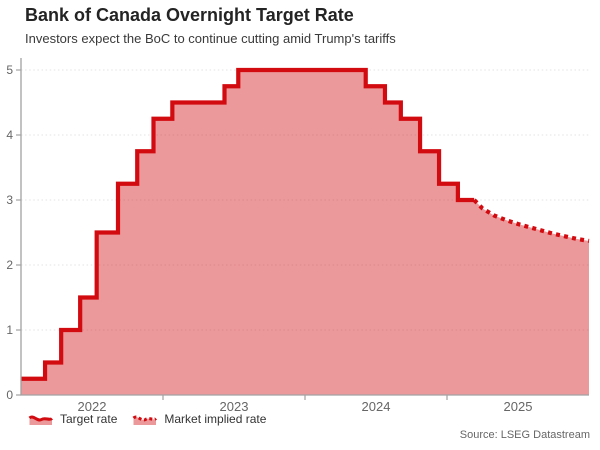 The image size is (600, 450). Describe the element at coordinates (9, 200) in the screenshot. I see `y-tick-label: 3` at that location.